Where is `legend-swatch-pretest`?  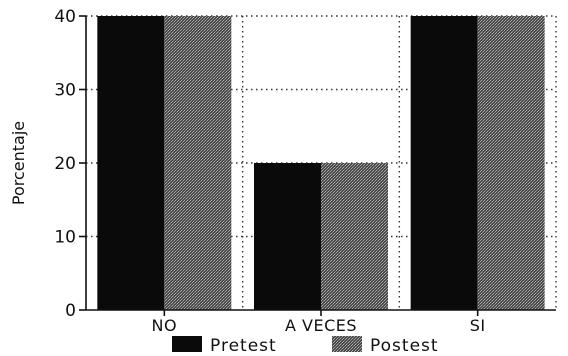 legend-swatch-pretest is located at coordinates (187, 344).